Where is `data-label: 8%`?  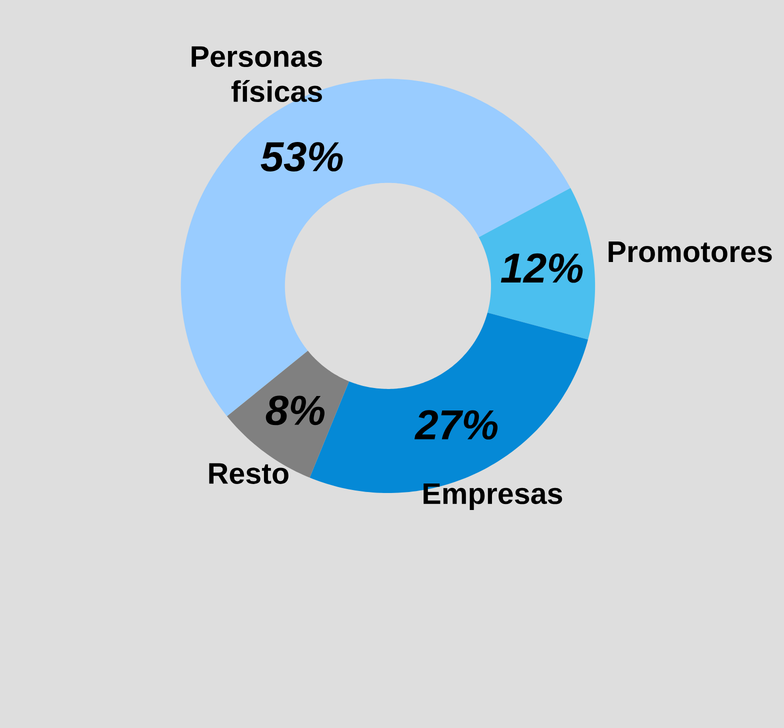 data-label: 8% is located at coordinates (295, 410).